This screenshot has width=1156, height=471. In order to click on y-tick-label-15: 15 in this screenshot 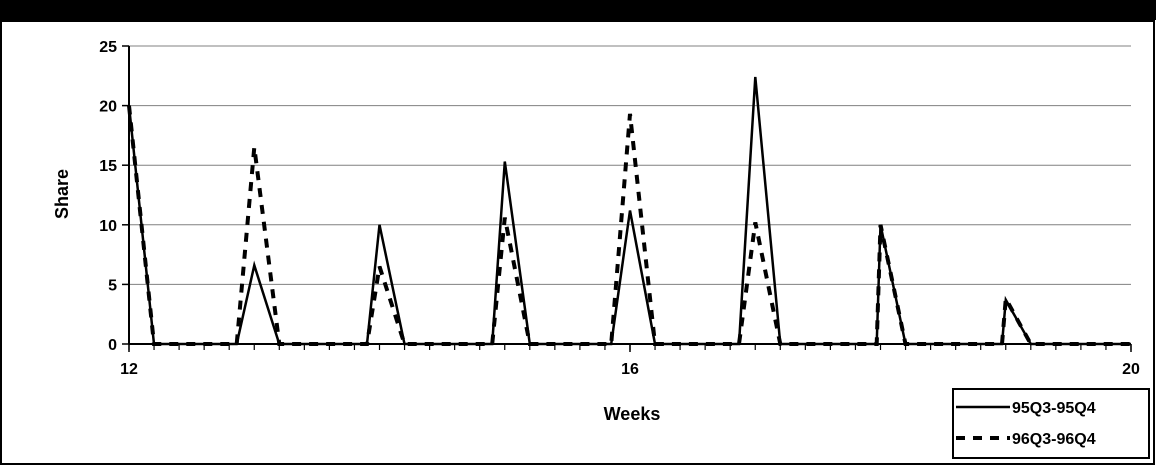, I will do `click(108, 166)`.